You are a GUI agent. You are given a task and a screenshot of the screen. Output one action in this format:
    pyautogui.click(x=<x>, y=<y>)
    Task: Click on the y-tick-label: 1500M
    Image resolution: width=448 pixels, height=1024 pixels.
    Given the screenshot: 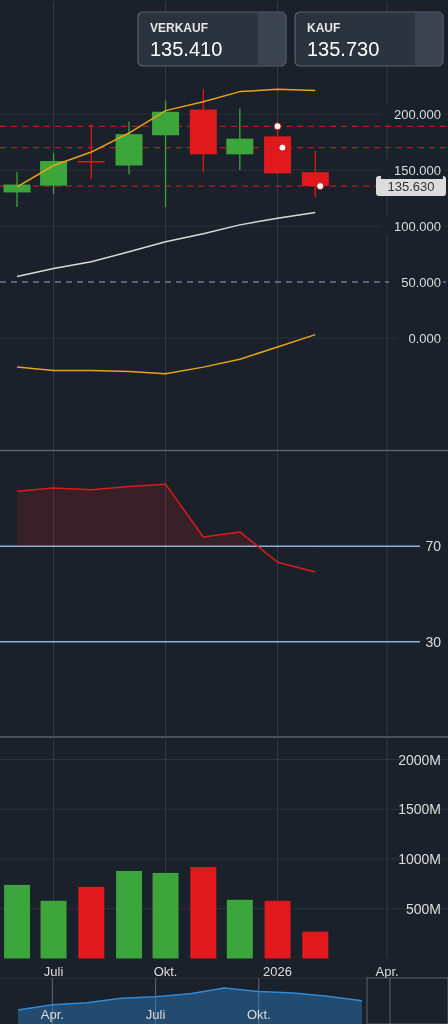 What is the action you would take?
    pyautogui.click(x=419, y=809)
    